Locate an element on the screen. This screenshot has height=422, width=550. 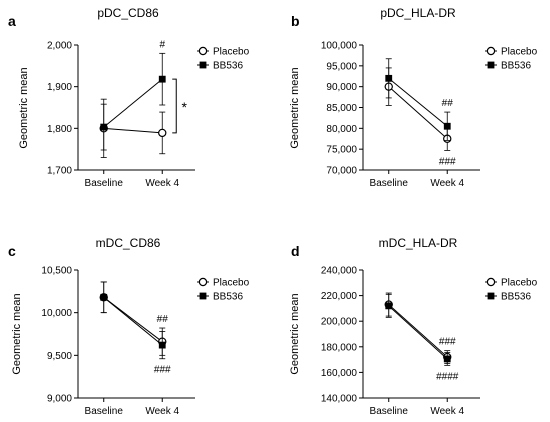
y-tick-label: 75,000 is located at coordinates (341, 150).